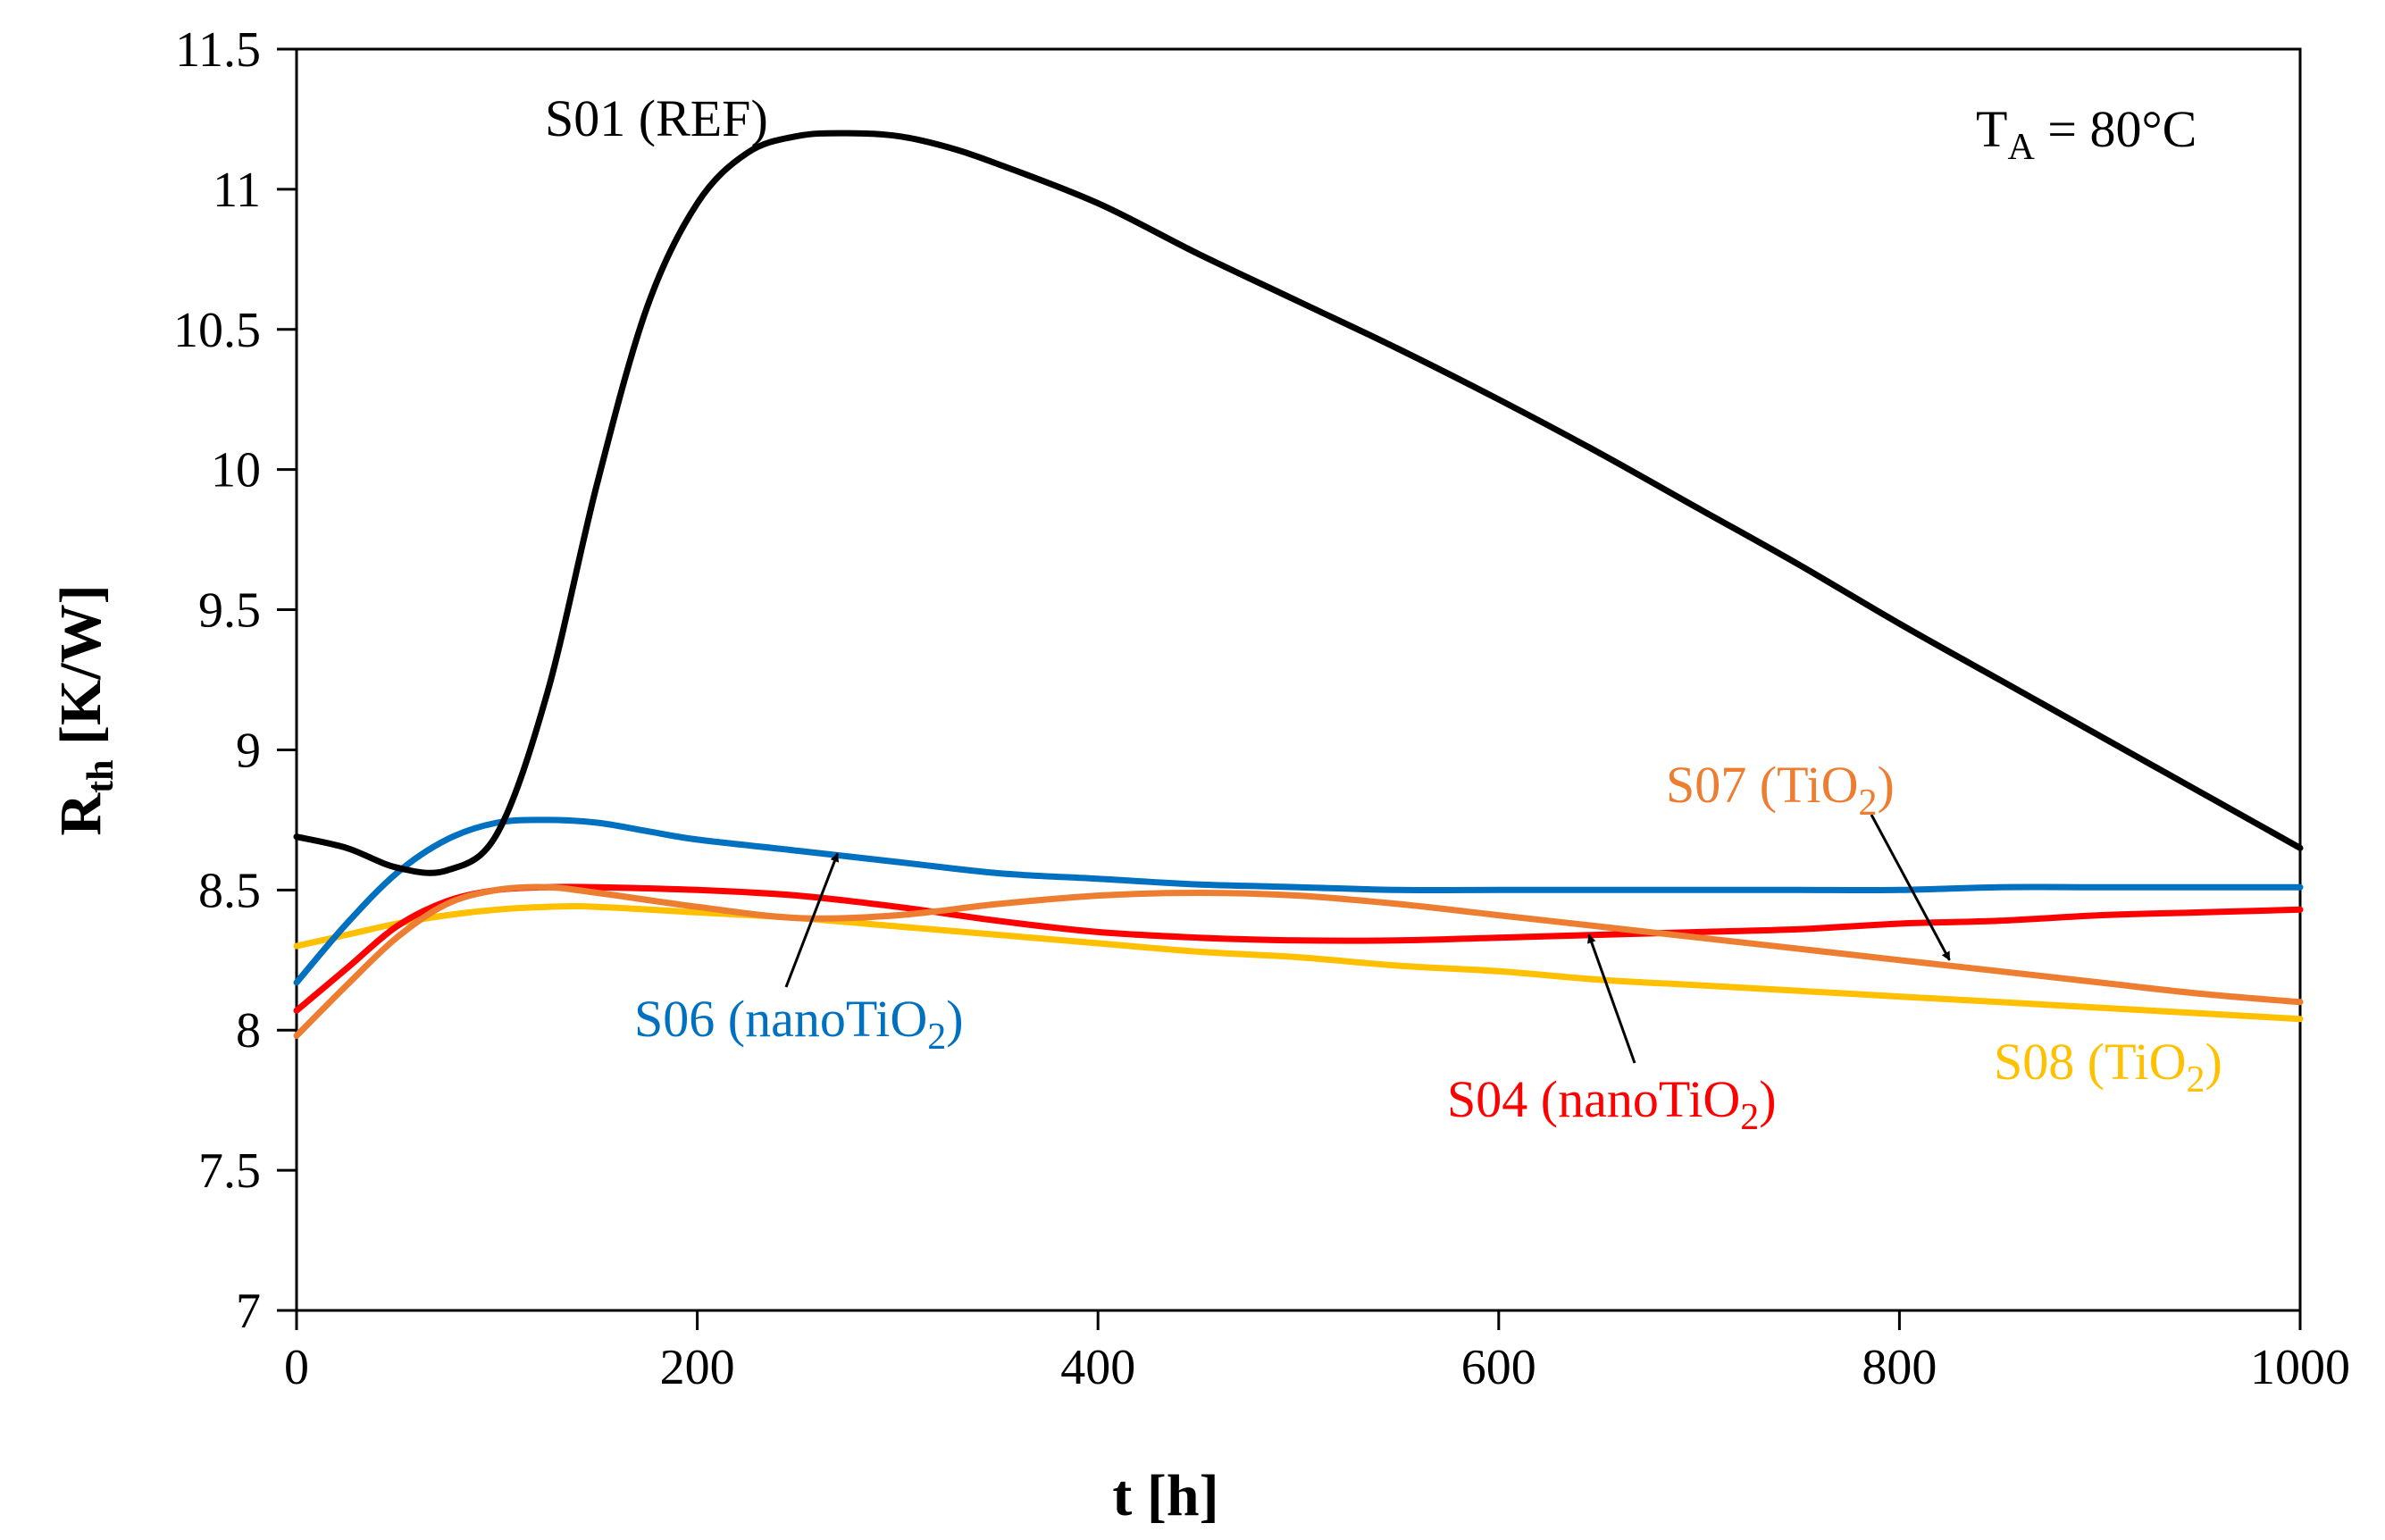  I want to click on series-label-s04: S04 (nanoTiO2), so click(1612, 1104).